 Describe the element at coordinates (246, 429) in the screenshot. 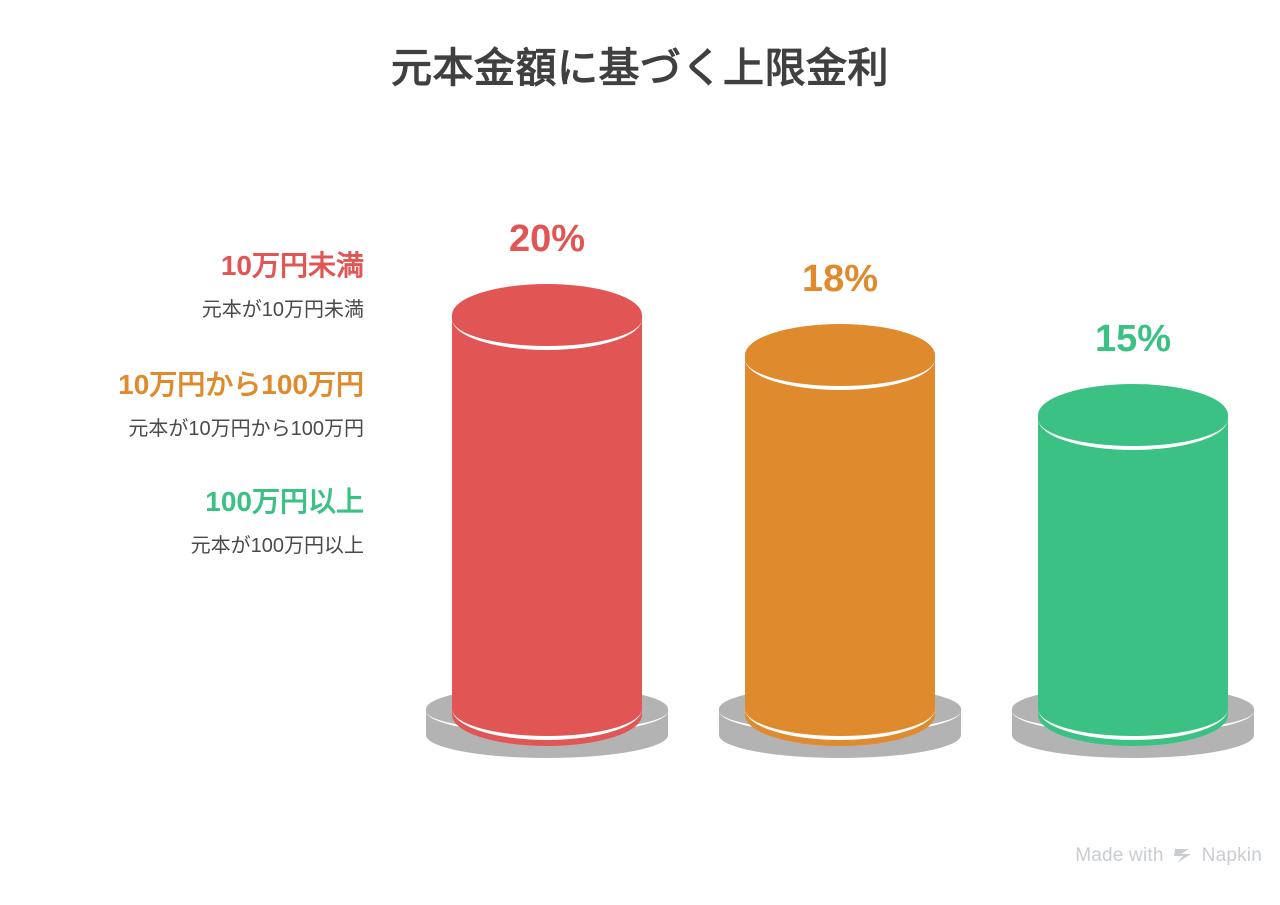

I see `legend-subtitle: 元本が10万円から100万円` at that location.